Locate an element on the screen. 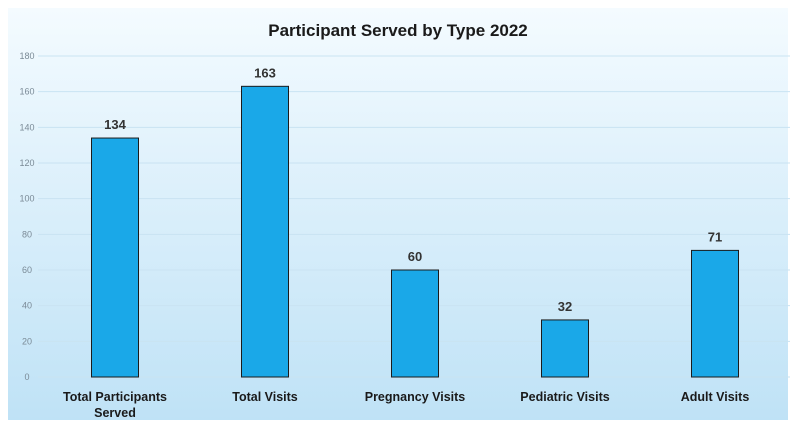 This screenshot has height=426, width=796. y-tick-label: 60 is located at coordinates (27, 270).